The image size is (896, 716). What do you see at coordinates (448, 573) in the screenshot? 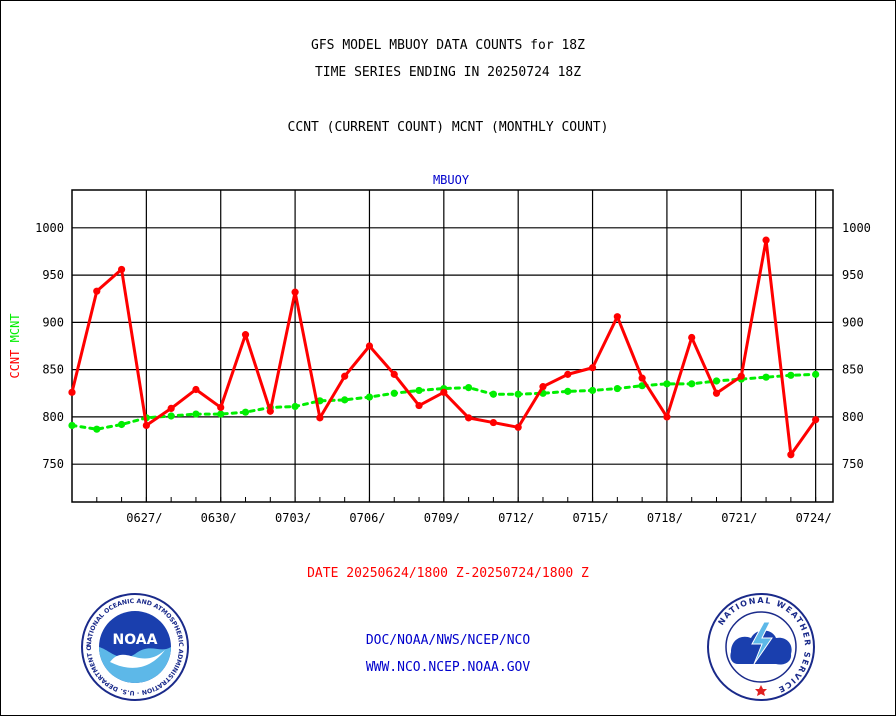
I see `date-range: DATE 20250624/1800 Z-20250724/1800 Z` at bounding box center [448, 573].